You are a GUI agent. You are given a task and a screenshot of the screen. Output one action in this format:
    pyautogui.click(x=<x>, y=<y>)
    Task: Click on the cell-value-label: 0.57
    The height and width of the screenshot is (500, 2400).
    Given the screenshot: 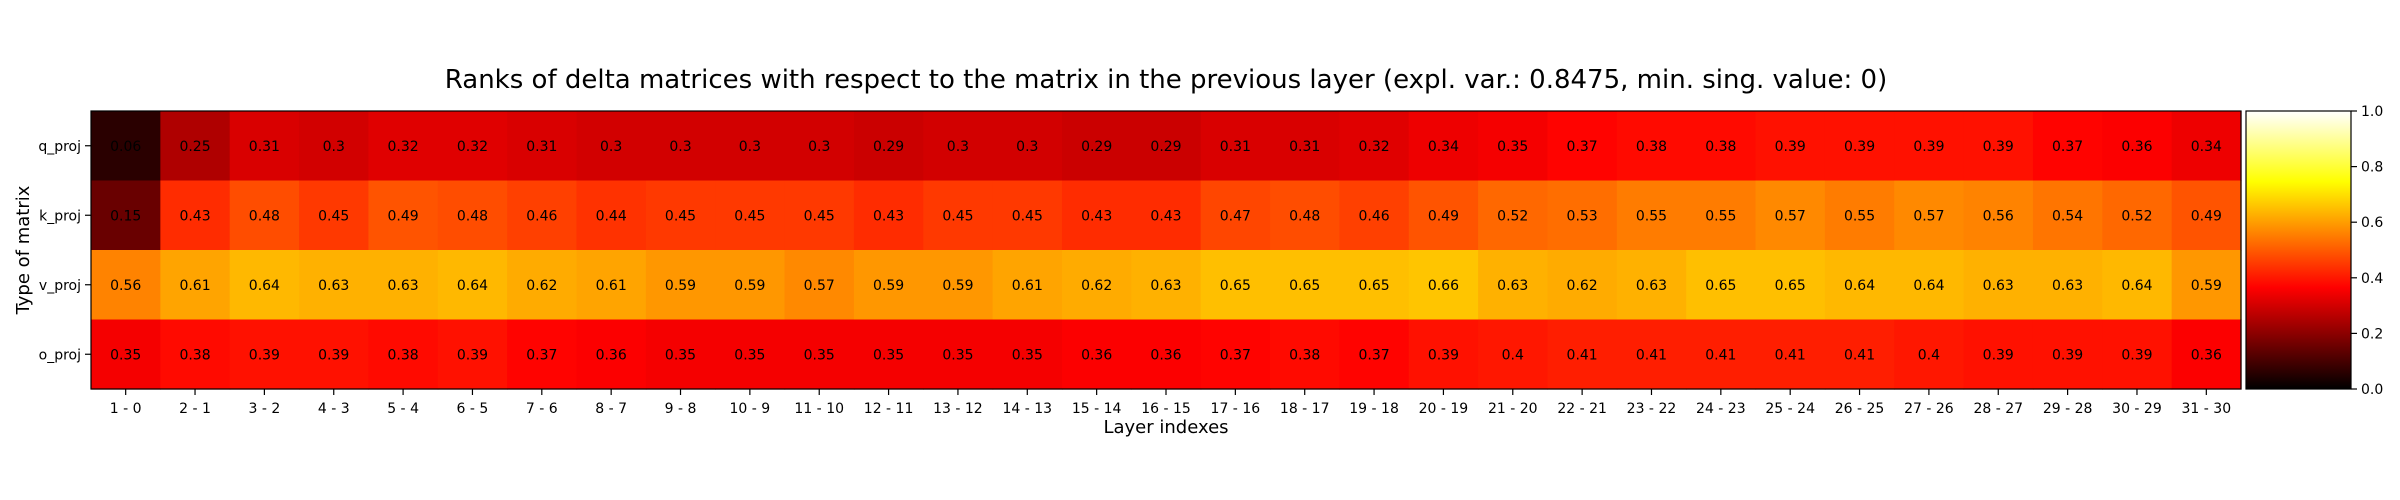 What is the action you would take?
    pyautogui.click(x=1790, y=216)
    